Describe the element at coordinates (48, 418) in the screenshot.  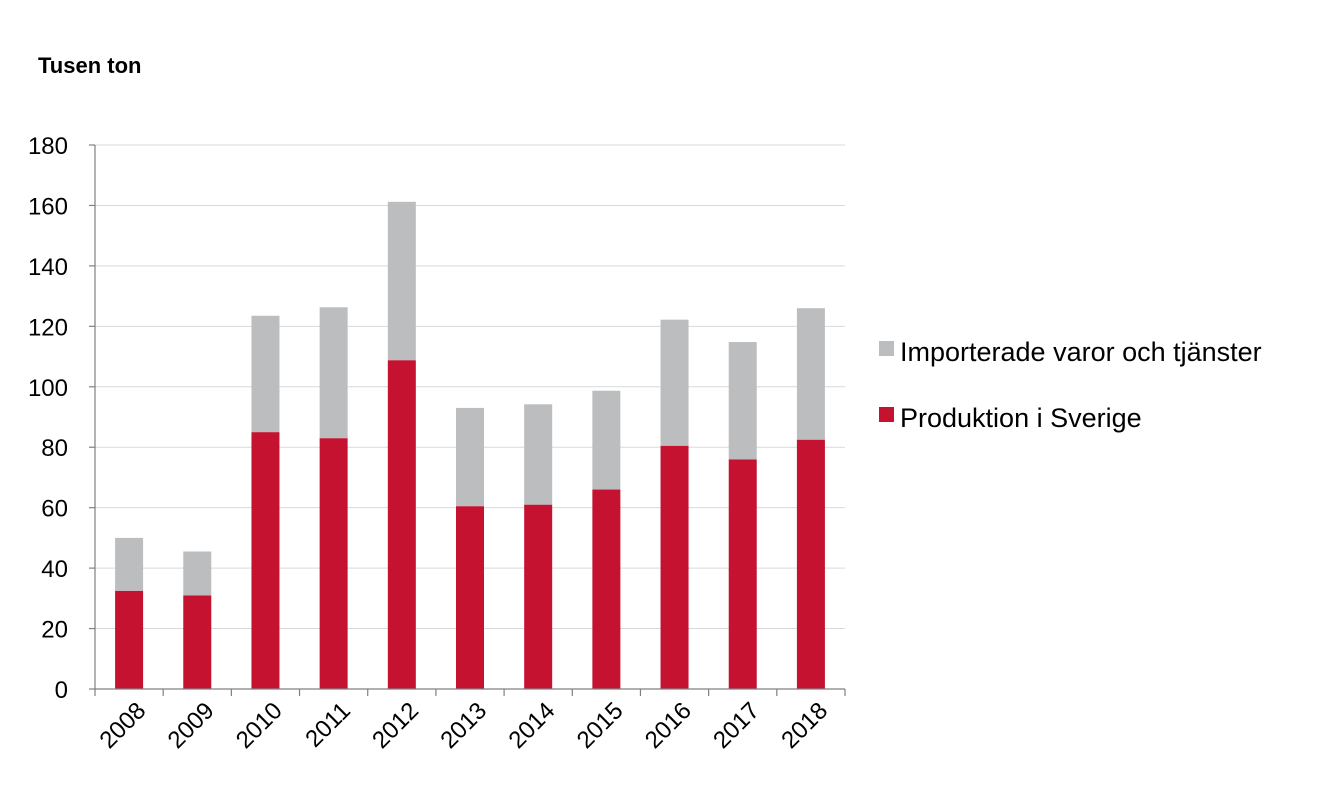
I see `y-tick-labels: 0 20 40 60 80 100 120 140 160 180` at that location.